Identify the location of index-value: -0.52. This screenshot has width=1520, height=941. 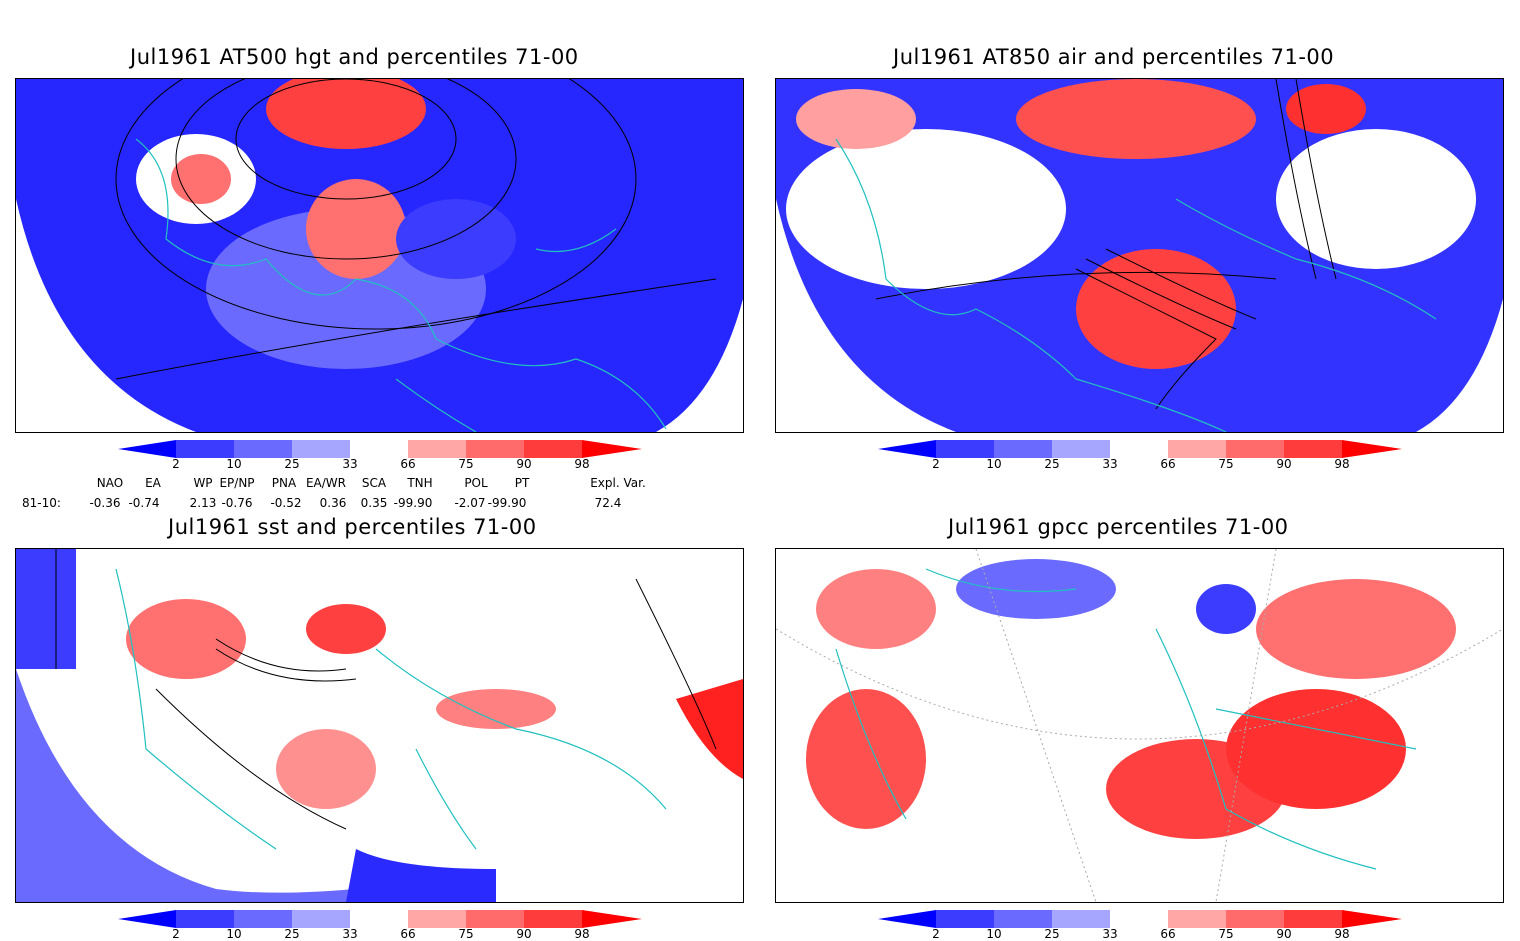
(286, 503).